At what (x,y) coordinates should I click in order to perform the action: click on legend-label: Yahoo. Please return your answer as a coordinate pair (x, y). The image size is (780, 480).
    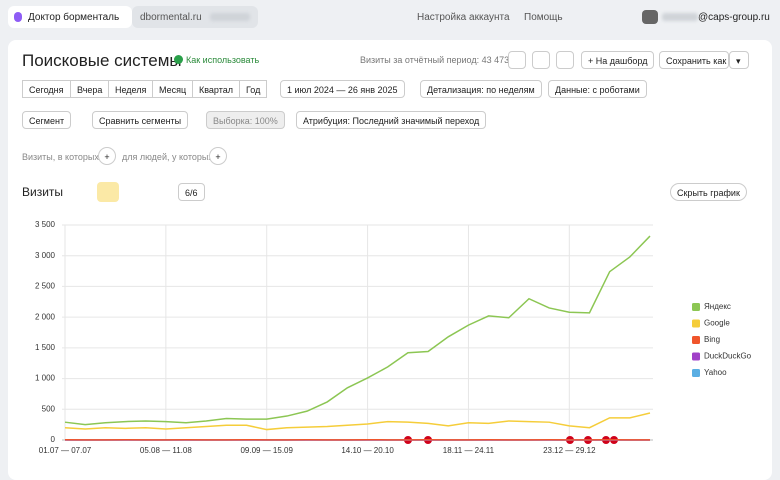
    Looking at the image, I should click on (715, 372).